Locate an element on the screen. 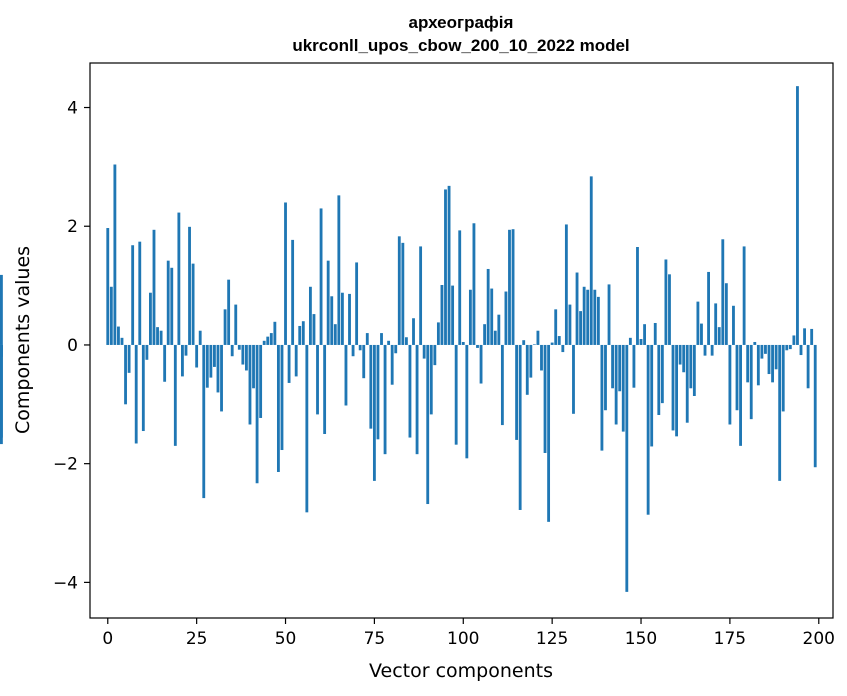 The width and height of the screenshot is (847, 696). x-axis-label: Vector components is located at coordinates (461, 671).